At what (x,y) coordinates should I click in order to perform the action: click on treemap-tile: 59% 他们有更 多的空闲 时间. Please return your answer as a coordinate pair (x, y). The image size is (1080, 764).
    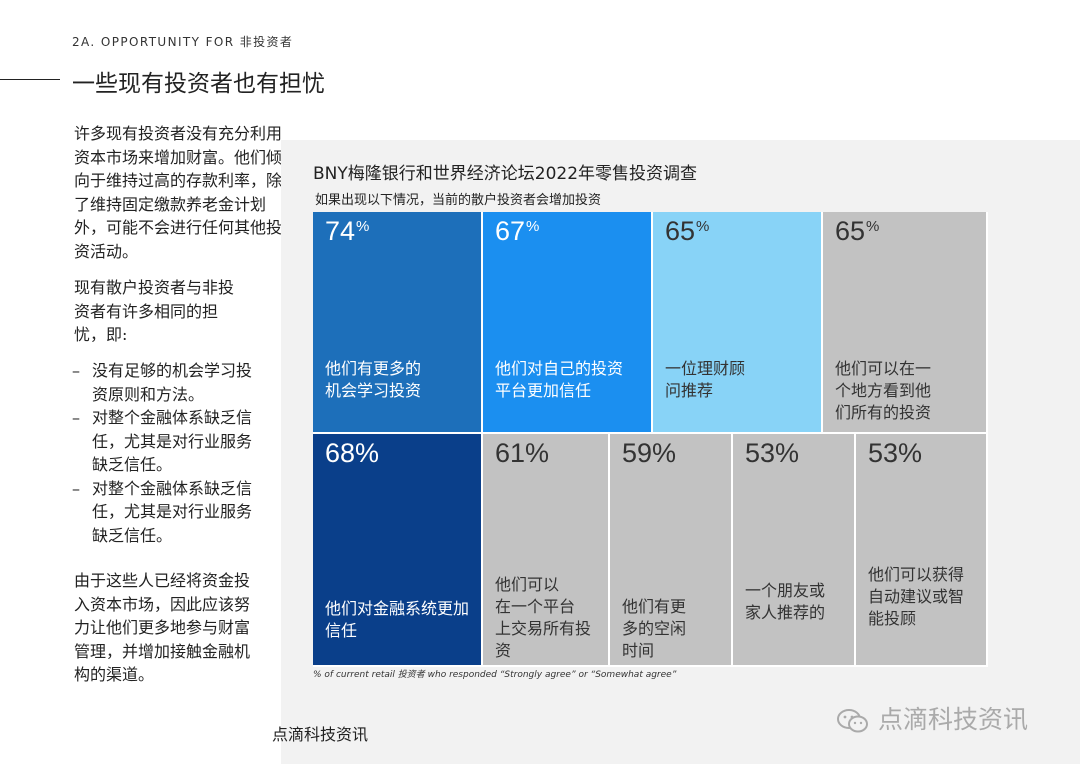
    Looking at the image, I should click on (671, 550).